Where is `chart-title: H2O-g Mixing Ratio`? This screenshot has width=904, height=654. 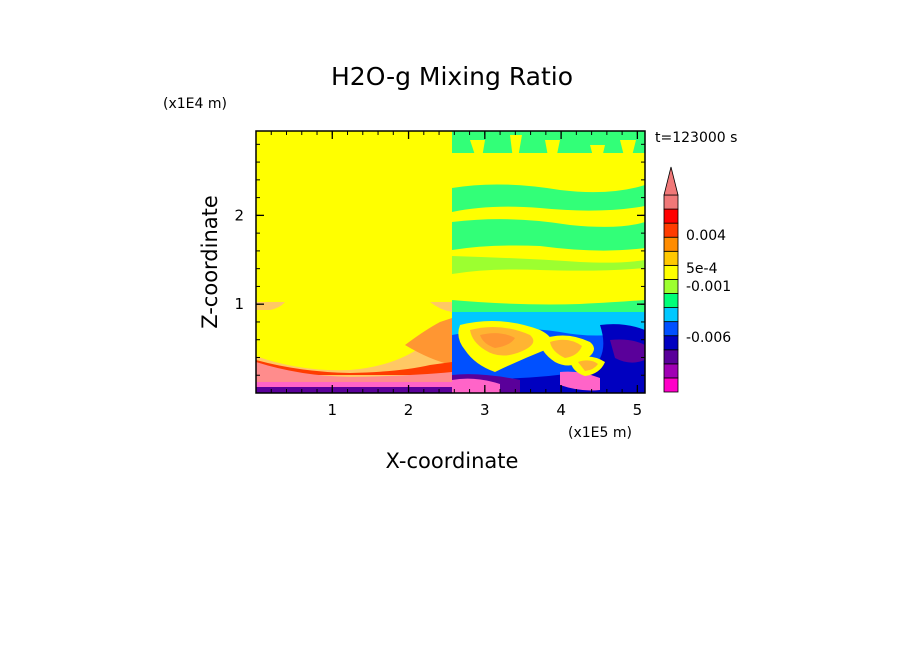 chart-title: H2O-g Mixing Ratio is located at coordinates (452, 76).